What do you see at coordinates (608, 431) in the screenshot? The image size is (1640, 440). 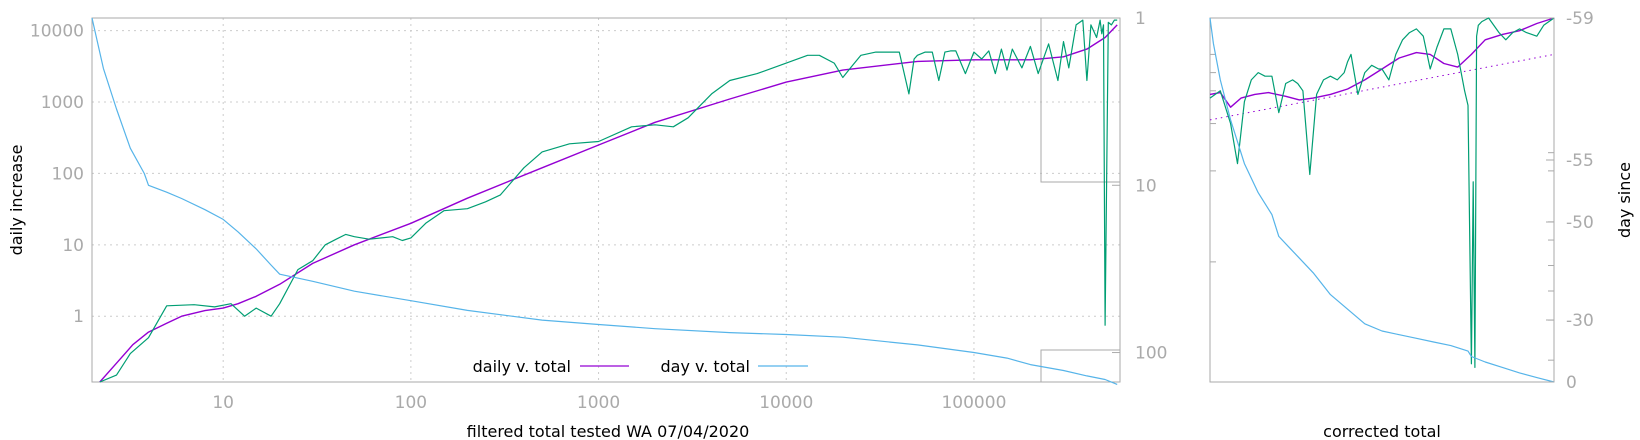 I see `x-axis-label: filtered total tested WA 07/04/2020` at bounding box center [608, 431].